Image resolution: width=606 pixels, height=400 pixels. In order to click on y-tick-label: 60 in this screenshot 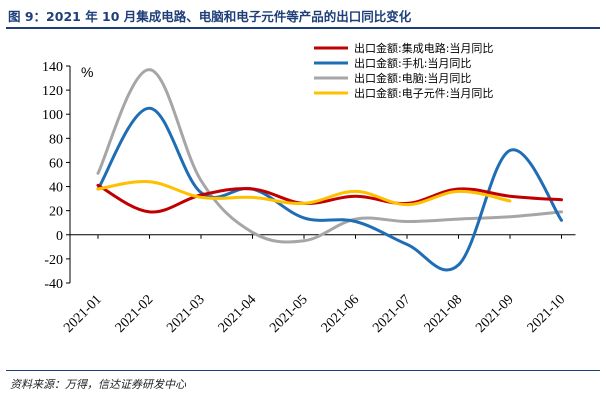, I will do `click(56, 163)`.